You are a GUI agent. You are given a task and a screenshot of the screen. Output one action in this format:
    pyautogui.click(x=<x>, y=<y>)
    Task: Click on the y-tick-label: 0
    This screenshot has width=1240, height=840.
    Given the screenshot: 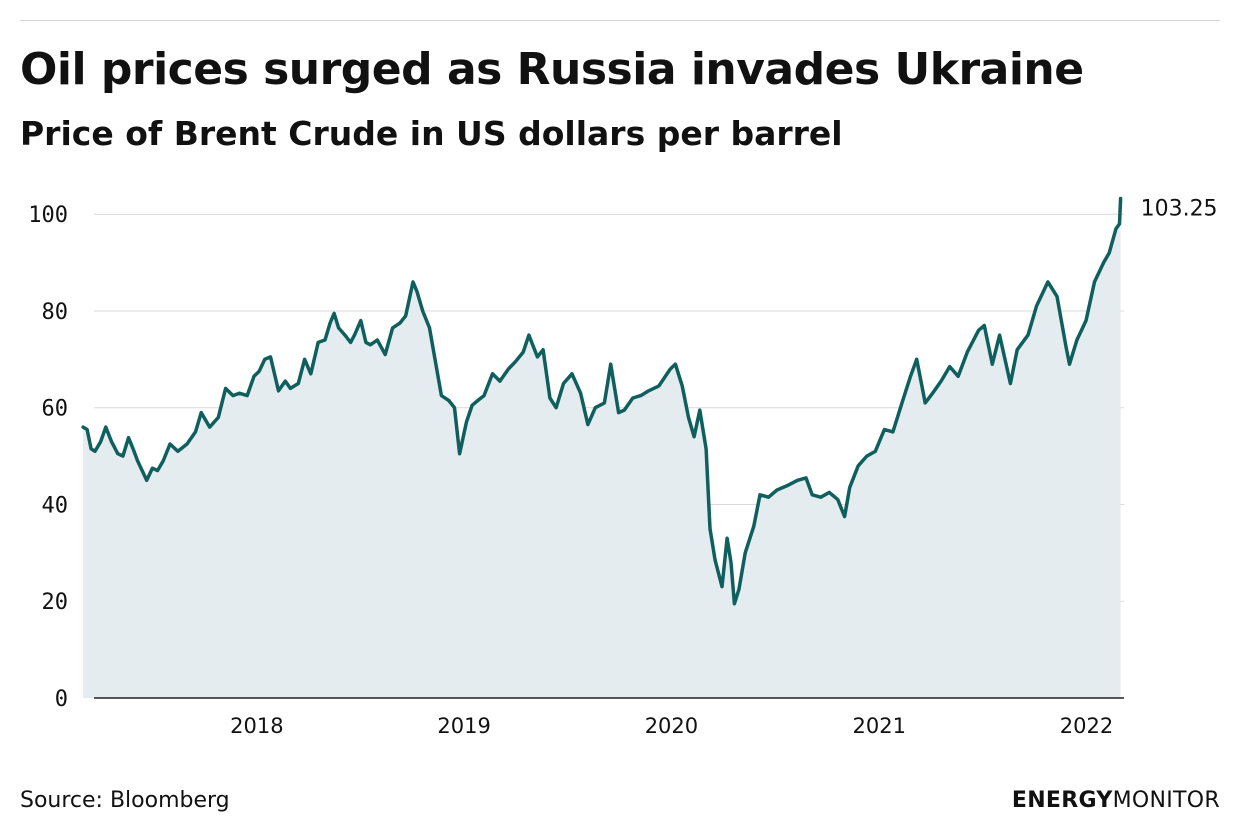 What is the action you would take?
    pyautogui.click(x=61, y=699)
    